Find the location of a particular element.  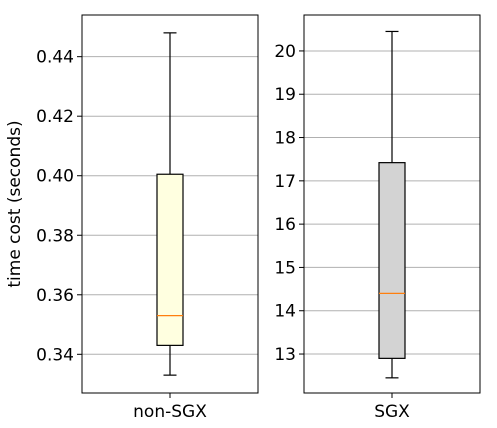

y-tick-label: 0.42 is located at coordinates (55, 117).